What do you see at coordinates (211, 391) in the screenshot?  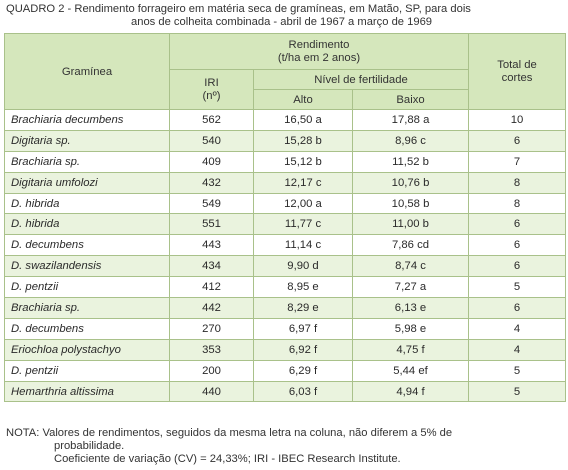 I see `cell-iri: 440` at bounding box center [211, 391].